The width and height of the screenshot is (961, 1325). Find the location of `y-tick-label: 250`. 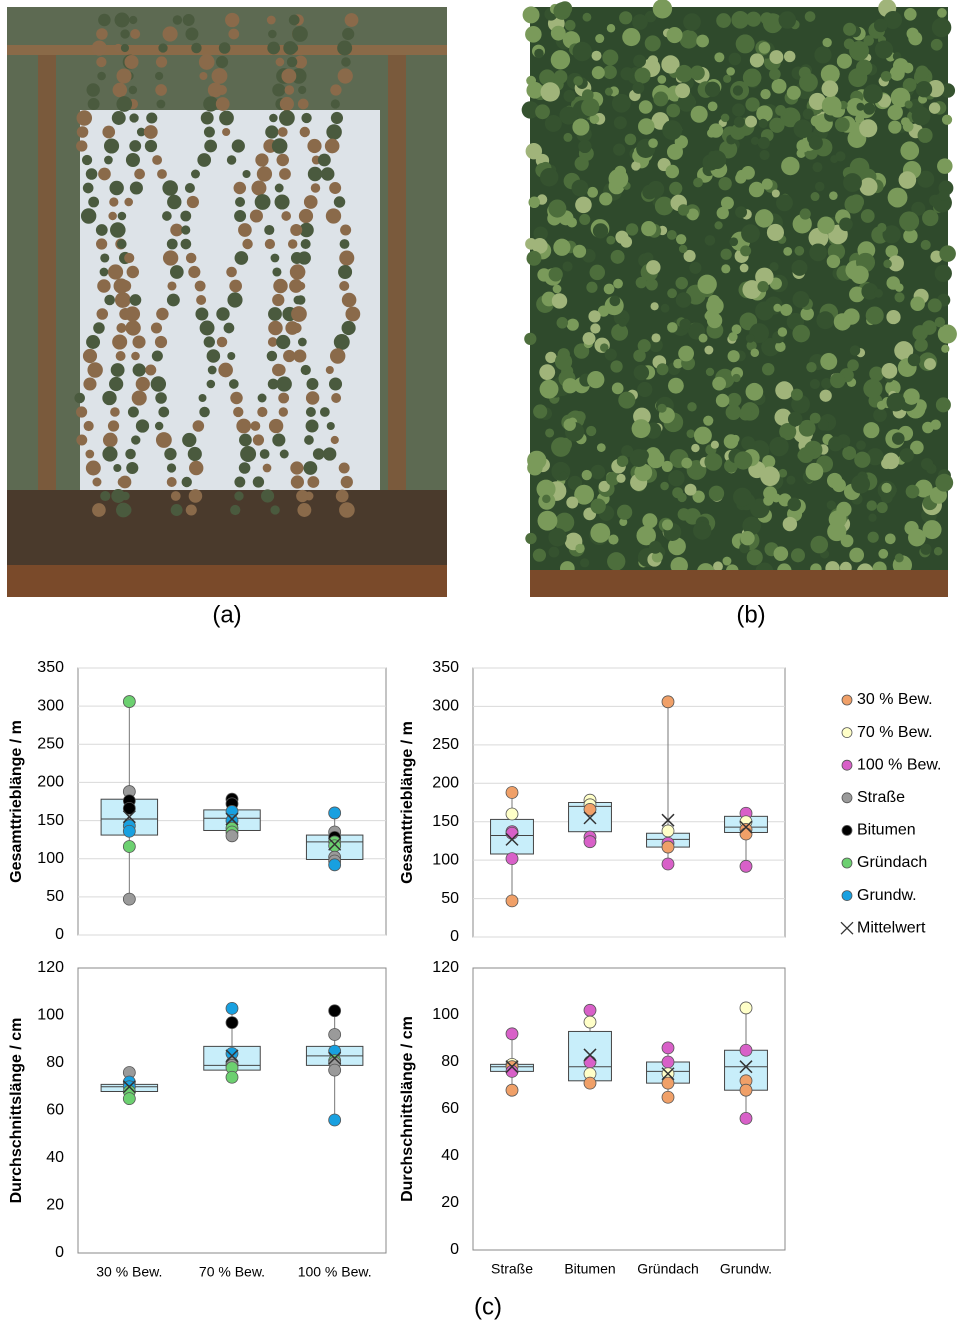

y-tick-label: 250 is located at coordinates (445, 744).